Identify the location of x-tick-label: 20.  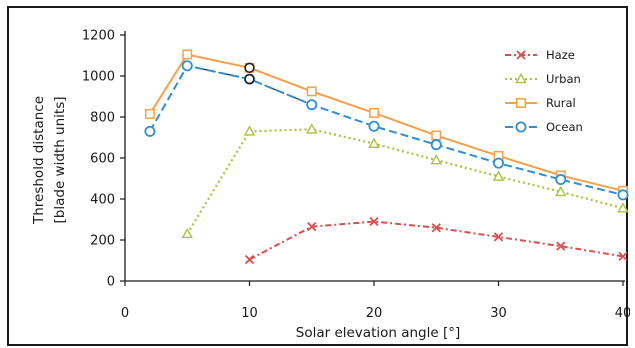
(374, 313).